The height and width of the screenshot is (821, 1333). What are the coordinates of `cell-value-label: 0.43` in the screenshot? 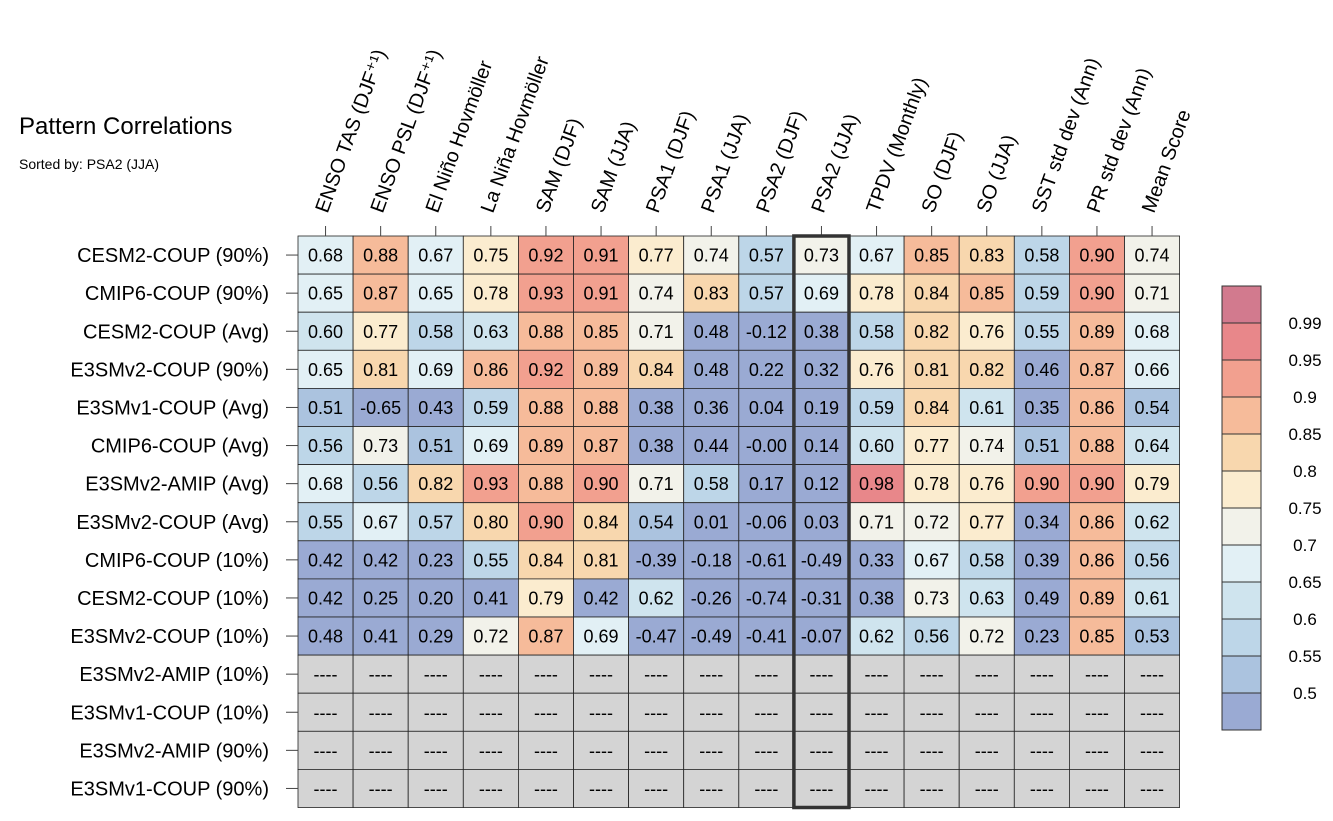 It's located at (435, 408).